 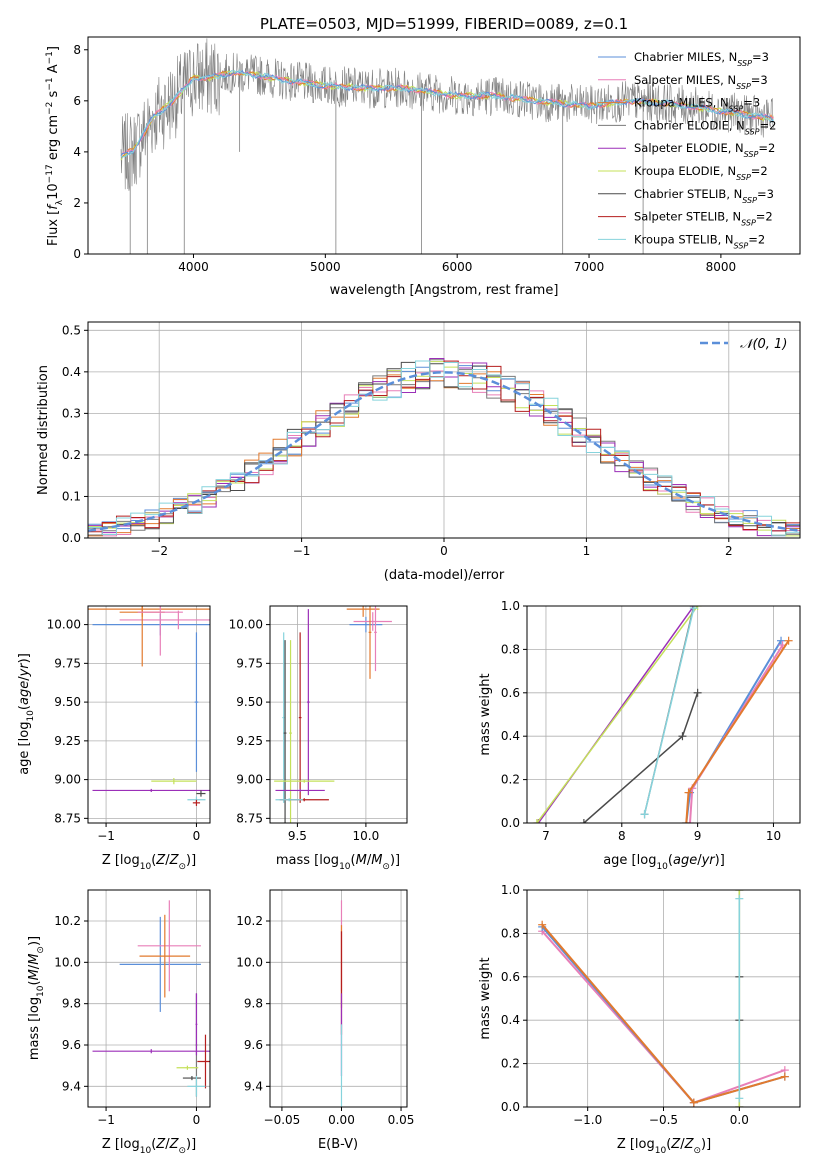 I want to click on y-tick-label: 0.4, so click(x=510, y=736).